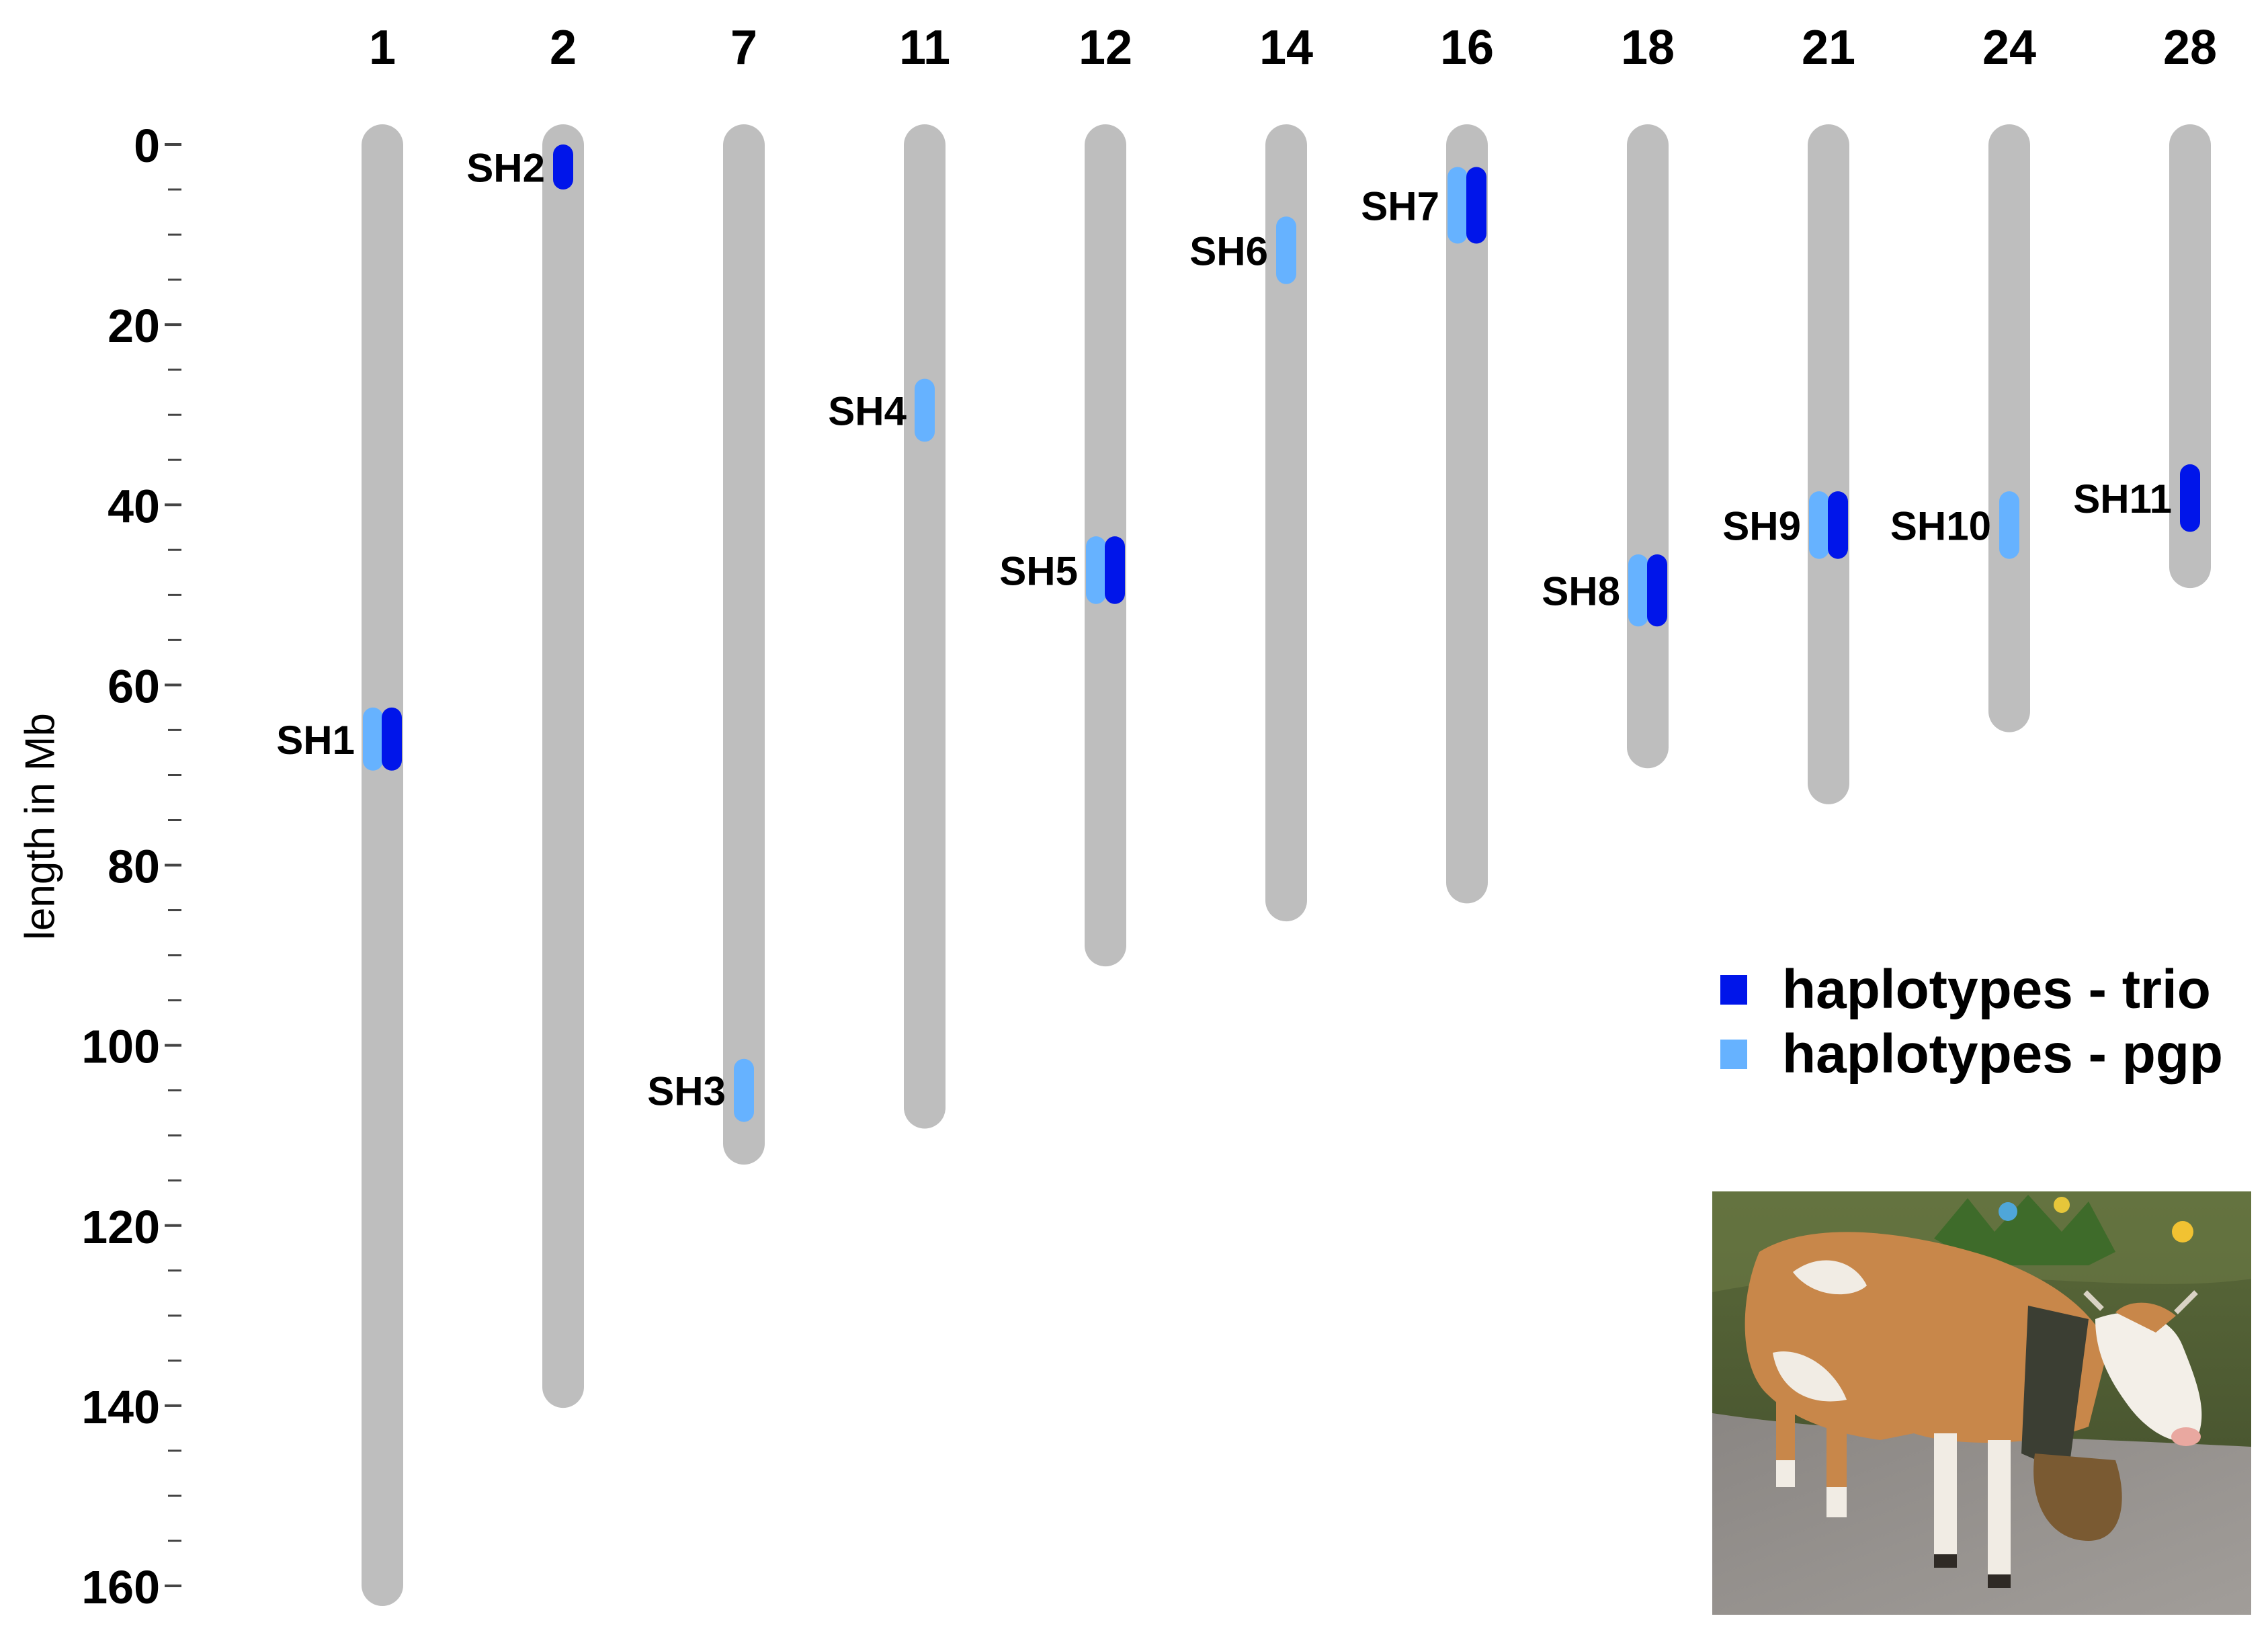 The width and height of the screenshot is (2268, 1645). I want to click on legend-item-trio: haplotypes - trio, so click(1972, 990).